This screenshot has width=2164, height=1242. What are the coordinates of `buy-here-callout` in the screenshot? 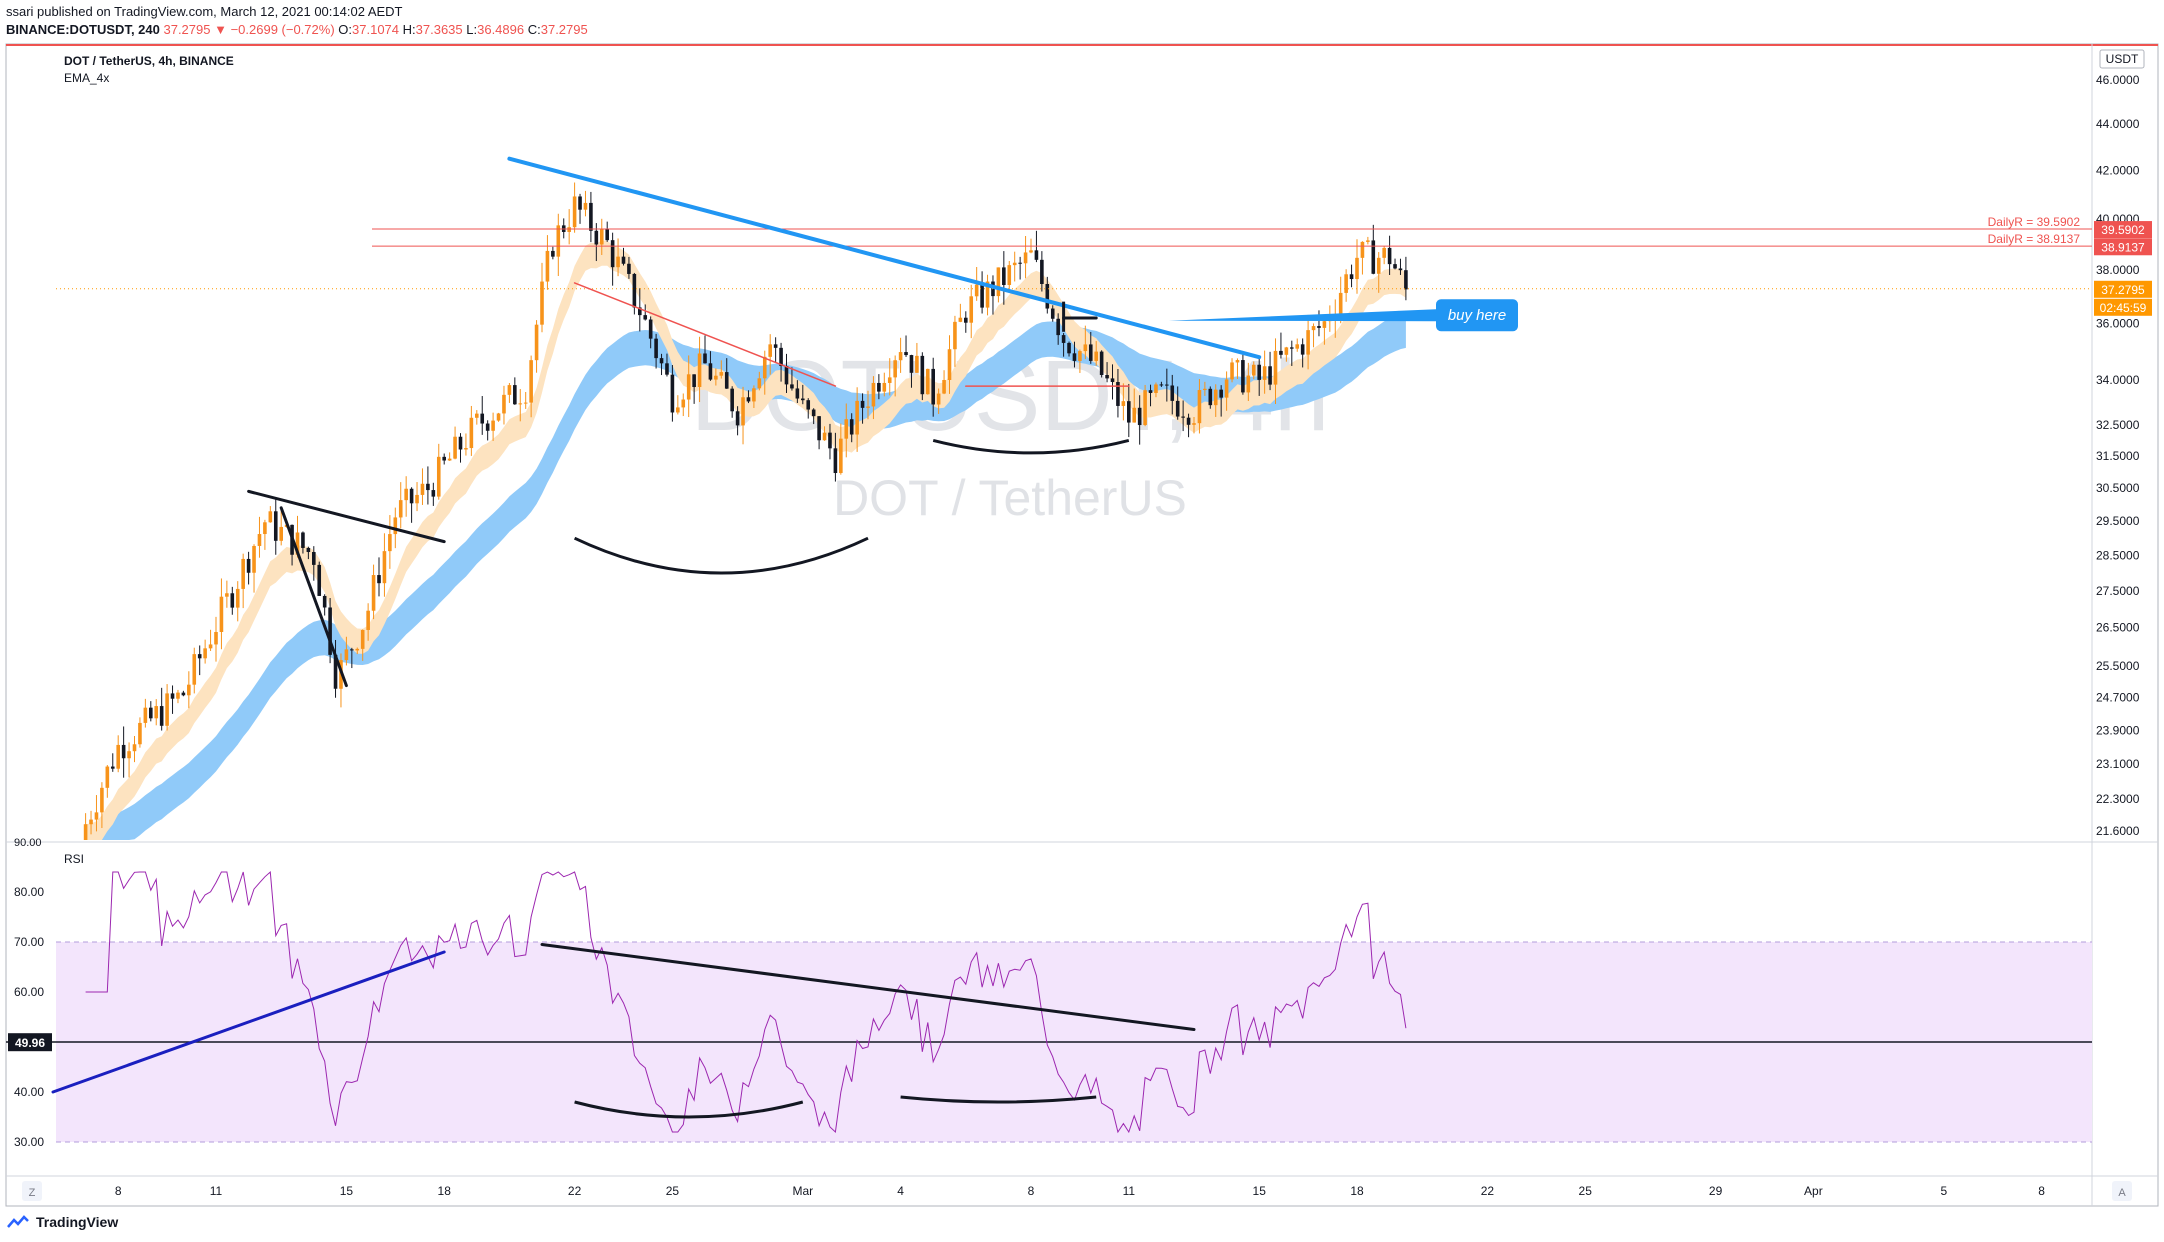 It's located at (1477, 315).